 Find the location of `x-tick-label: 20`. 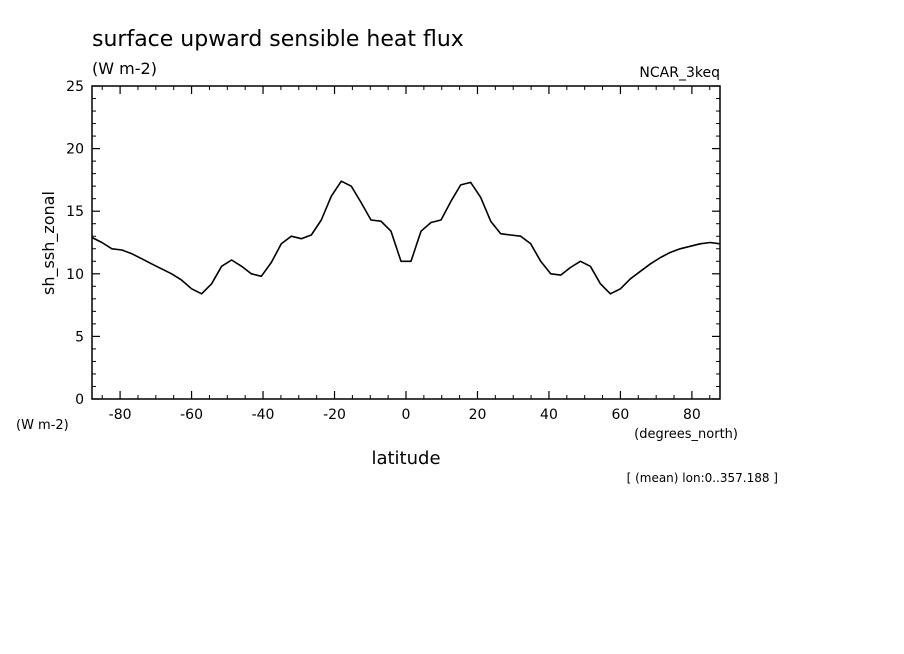

x-tick-label: 20 is located at coordinates (478, 415).